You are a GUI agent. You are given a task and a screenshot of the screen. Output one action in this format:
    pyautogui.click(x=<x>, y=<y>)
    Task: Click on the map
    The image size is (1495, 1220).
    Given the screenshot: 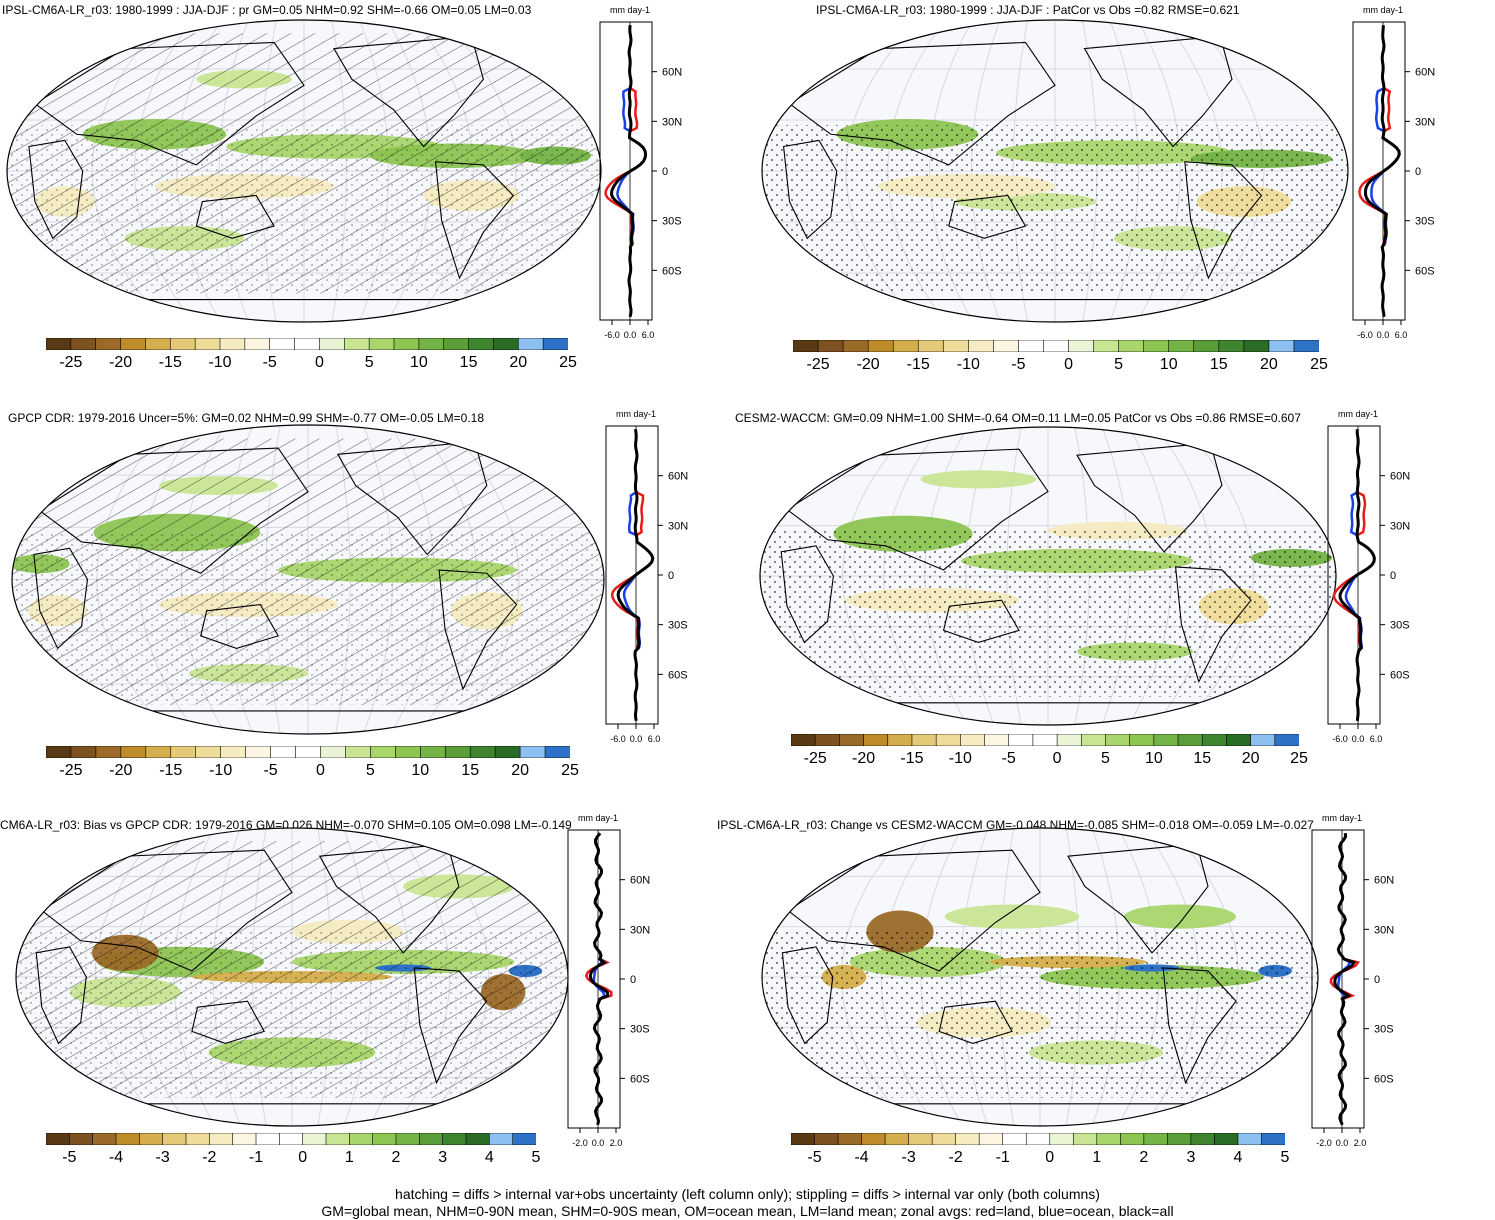 What is the action you would take?
    pyautogui.click(x=1048, y=576)
    